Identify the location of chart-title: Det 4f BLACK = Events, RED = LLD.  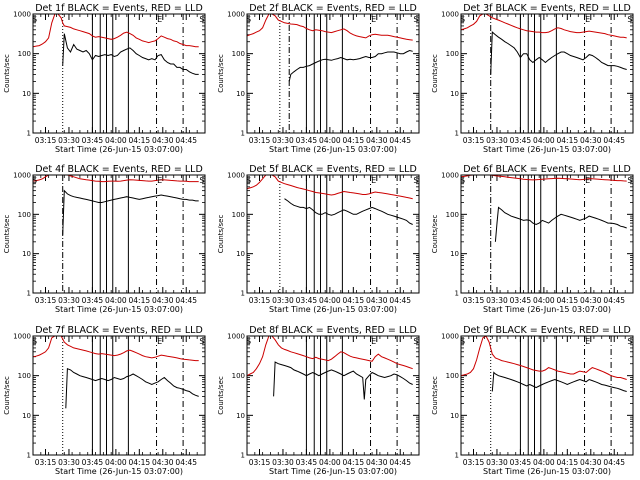
(119, 169).